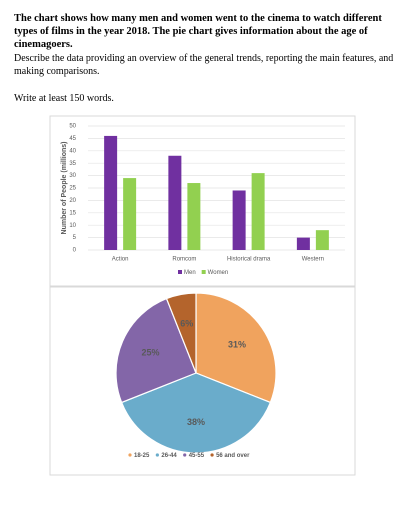 The image size is (417, 512). I want to click on legend-label: 56 and over, so click(233, 456).